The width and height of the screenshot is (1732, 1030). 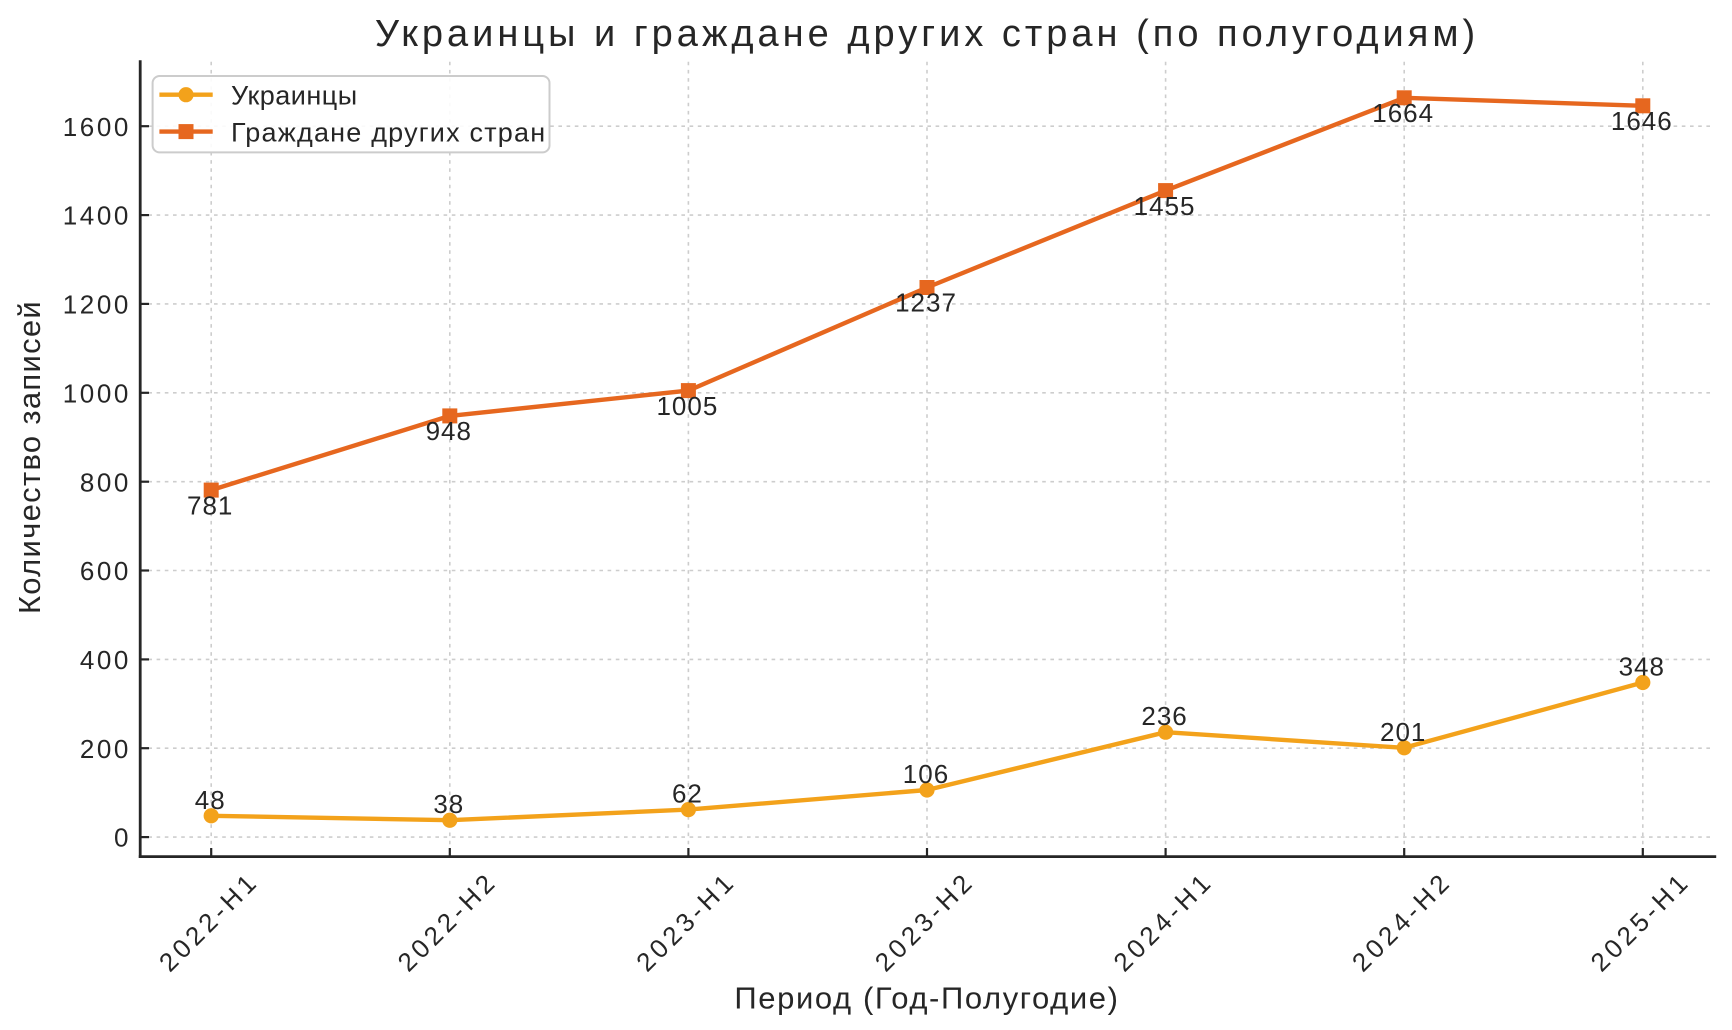 What do you see at coordinates (105, 571) in the screenshot?
I see `svg-text: 600` at bounding box center [105, 571].